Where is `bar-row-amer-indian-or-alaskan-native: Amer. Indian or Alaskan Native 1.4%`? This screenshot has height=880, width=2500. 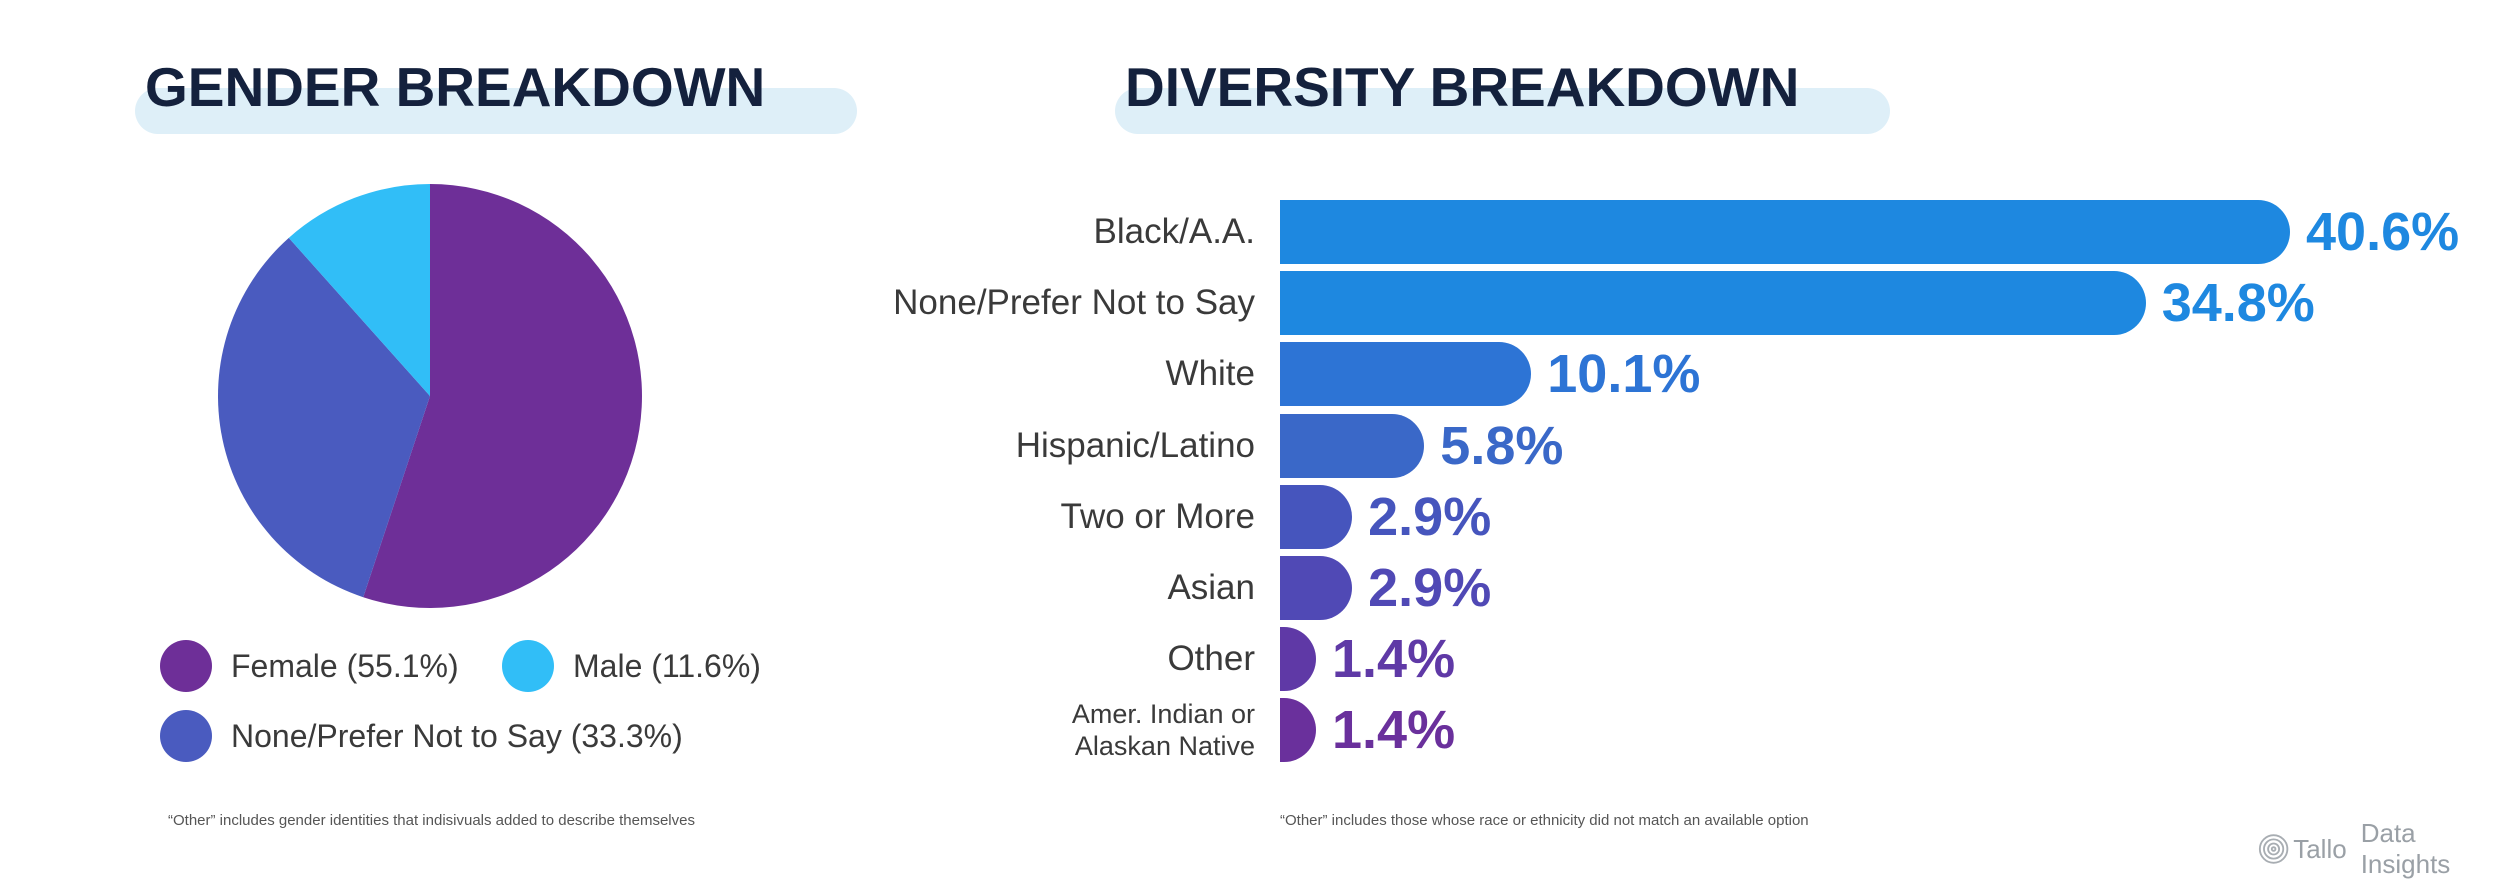
bar-row-amer-indian-or-alaskan-native: Amer. Indian or Alaskan Native 1.4% is located at coordinates (1250, 730).